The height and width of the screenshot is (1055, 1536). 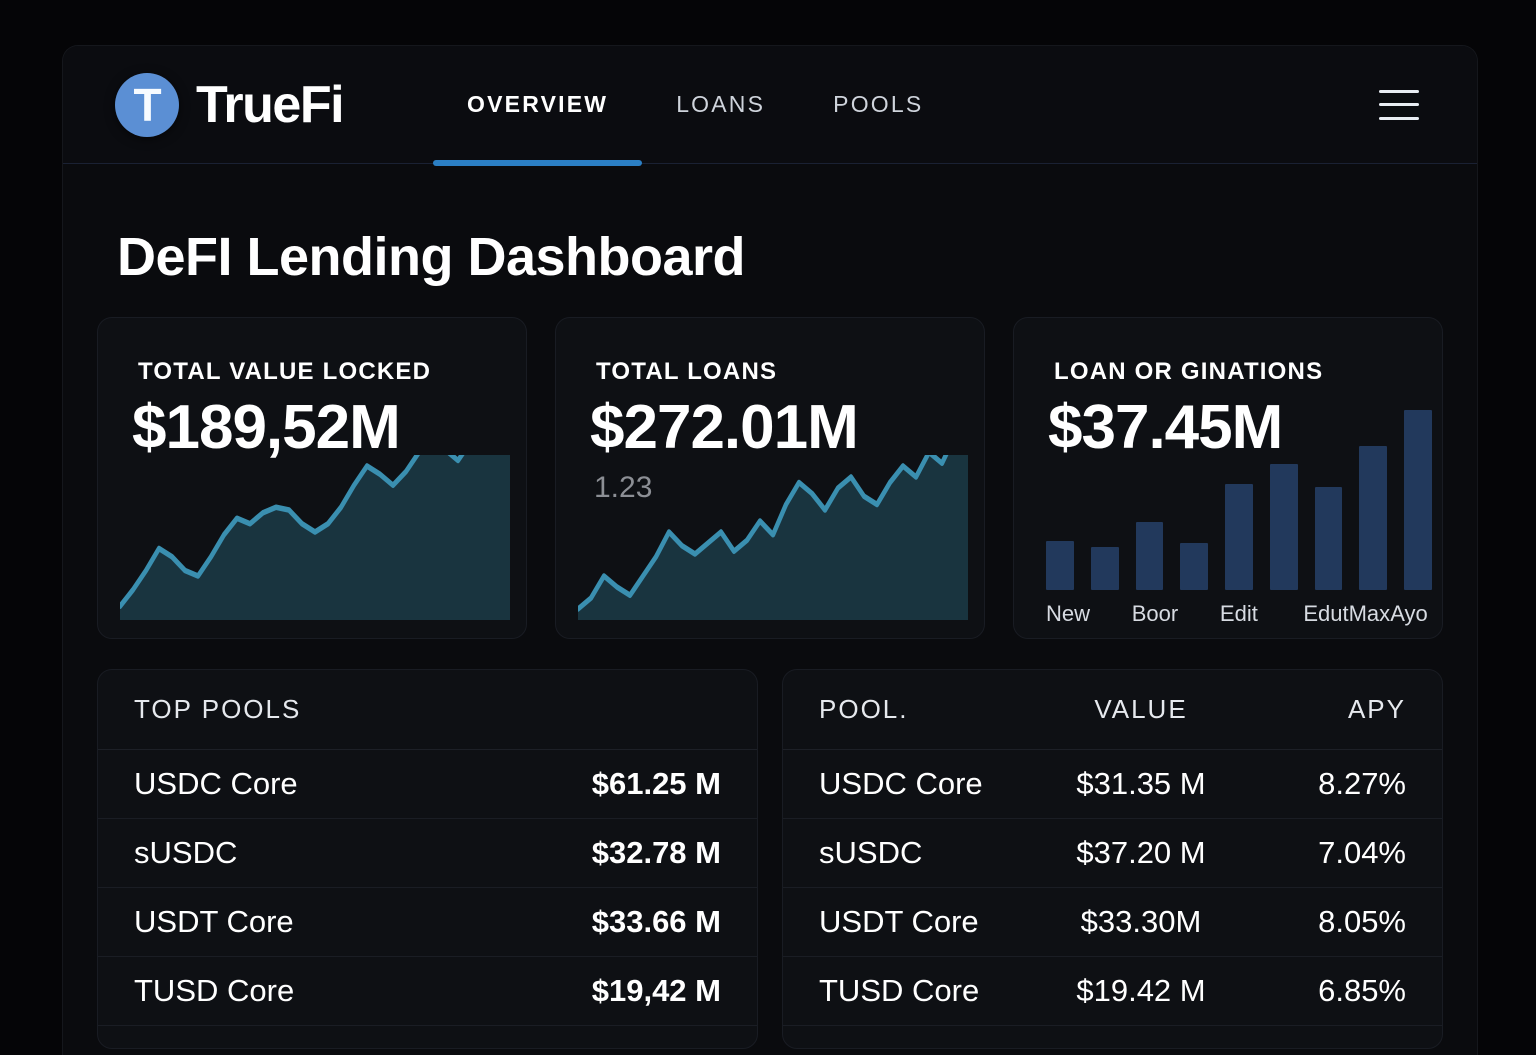 What do you see at coordinates (864, 709) in the screenshot?
I see `column-header-pool: POOL.` at bounding box center [864, 709].